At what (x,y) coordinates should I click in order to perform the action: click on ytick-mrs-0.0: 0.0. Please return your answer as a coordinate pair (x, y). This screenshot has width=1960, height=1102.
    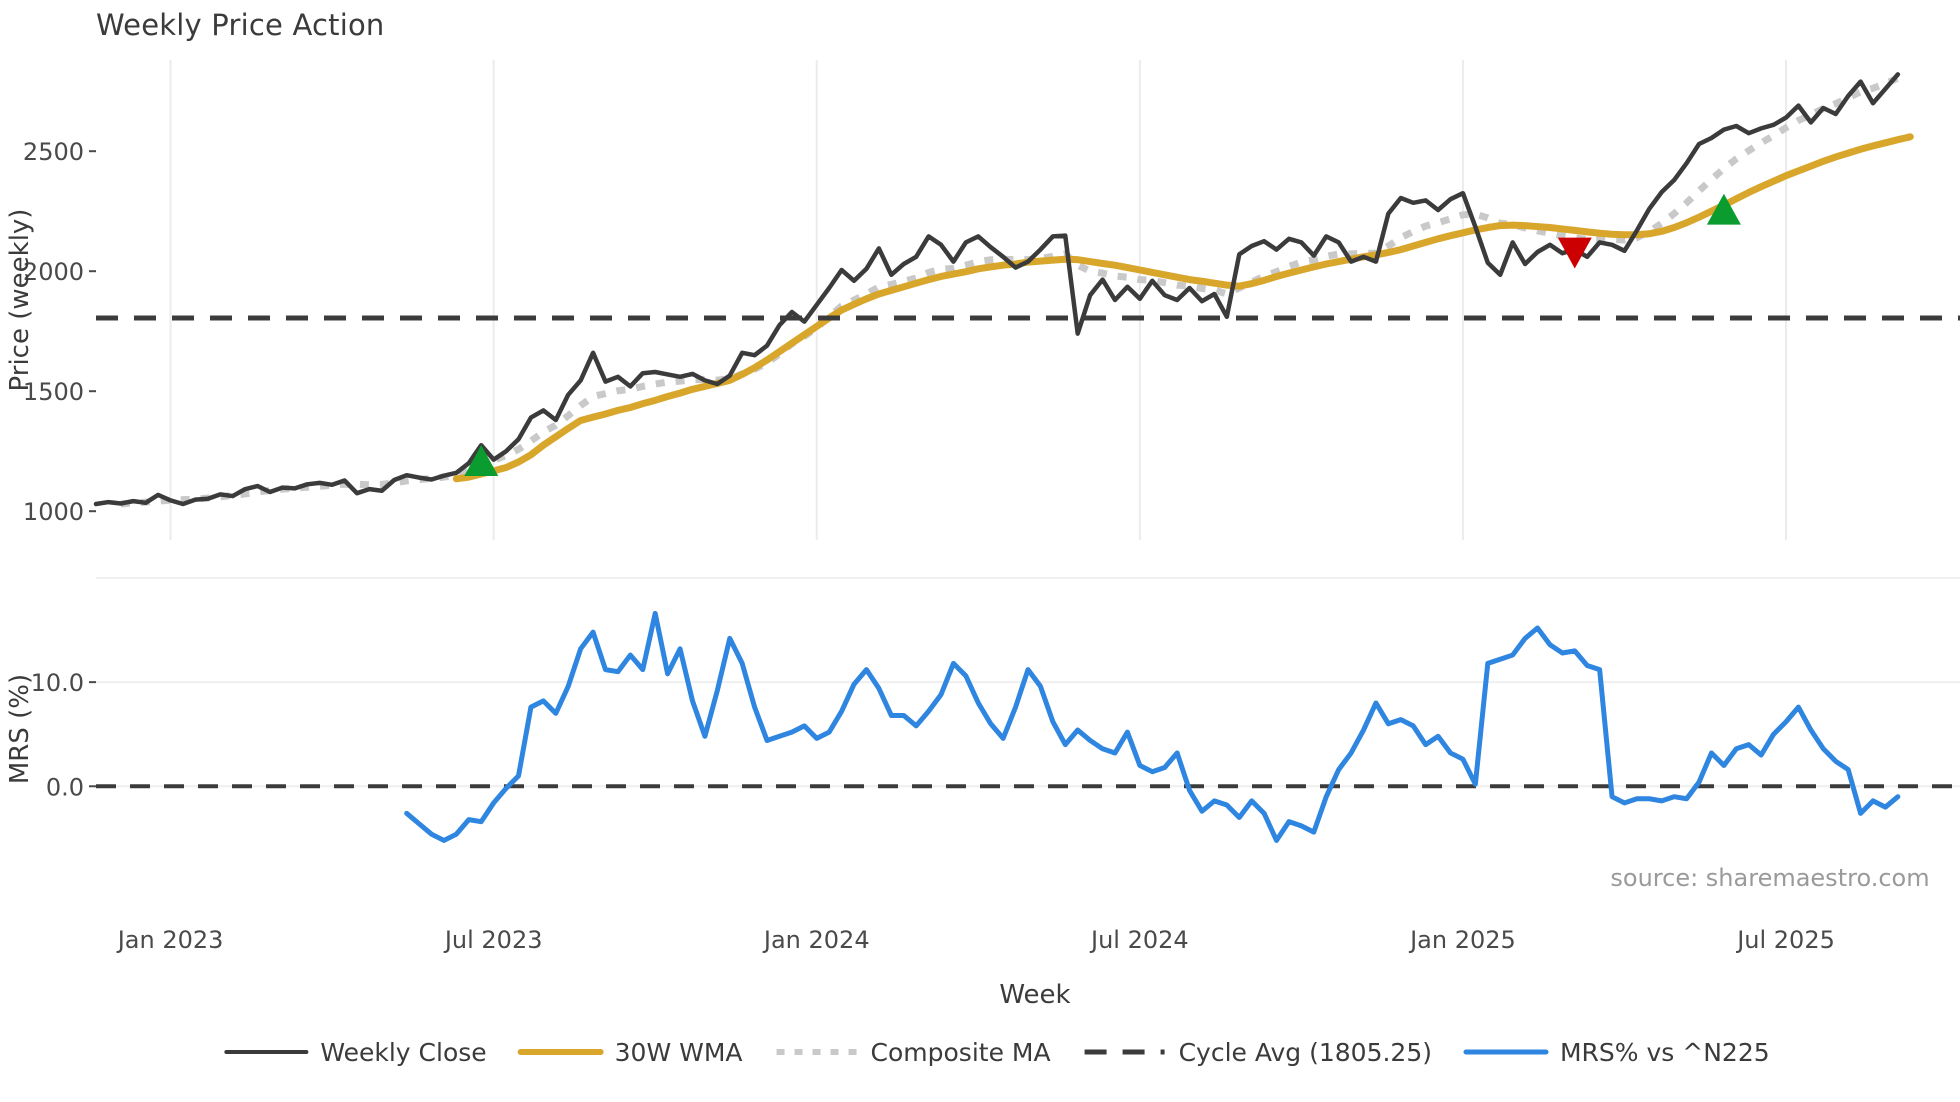
    Looking at the image, I should click on (65, 787).